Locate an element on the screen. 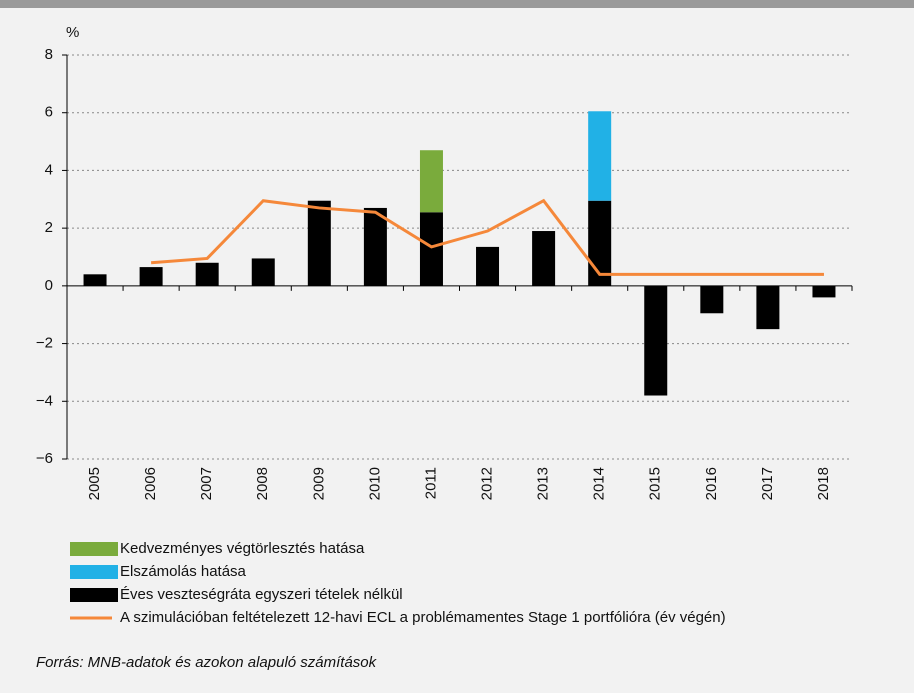  legend-label: Elszámolás hatása is located at coordinates (183, 571).